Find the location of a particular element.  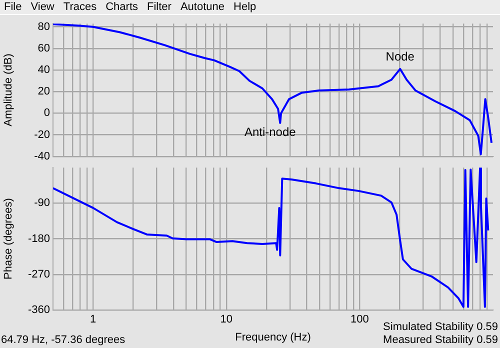

text: Traces is located at coordinates (80, 7).